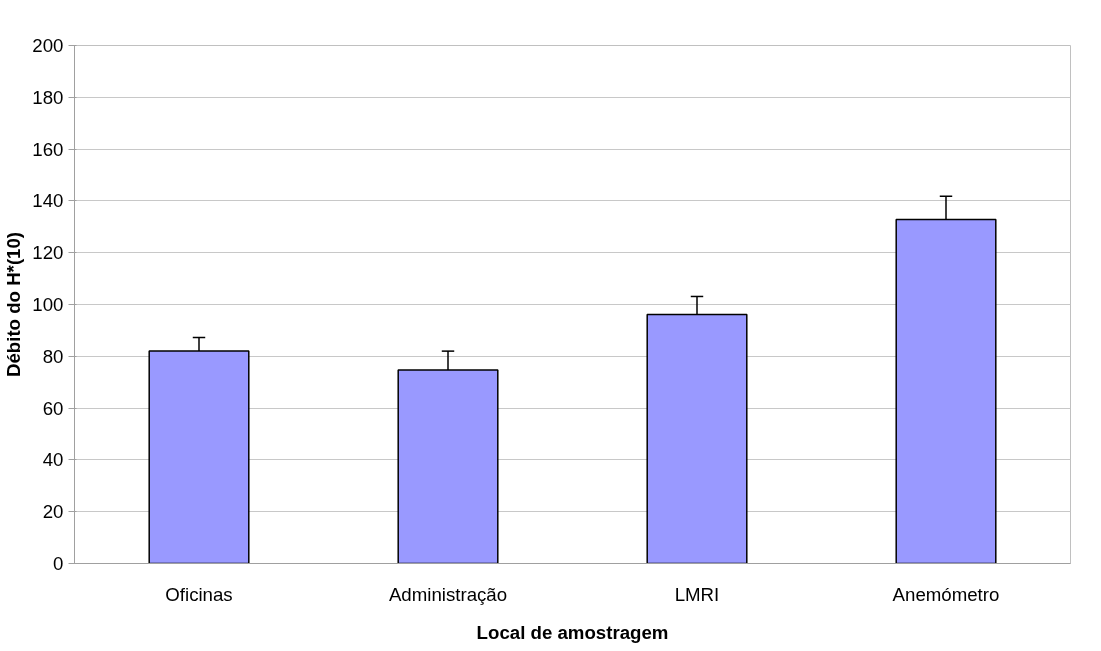 This screenshot has width=1101, height=651. Describe the element at coordinates (58, 563) in the screenshot. I see `y-tick-label: 0` at that location.